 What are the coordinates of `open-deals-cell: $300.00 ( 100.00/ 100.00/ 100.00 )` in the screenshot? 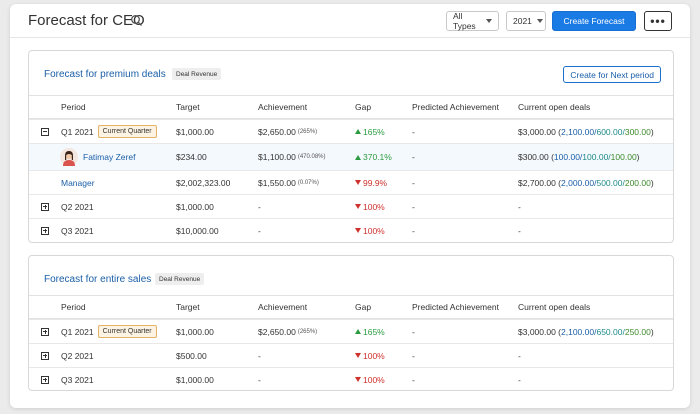 It's located at (579, 157).